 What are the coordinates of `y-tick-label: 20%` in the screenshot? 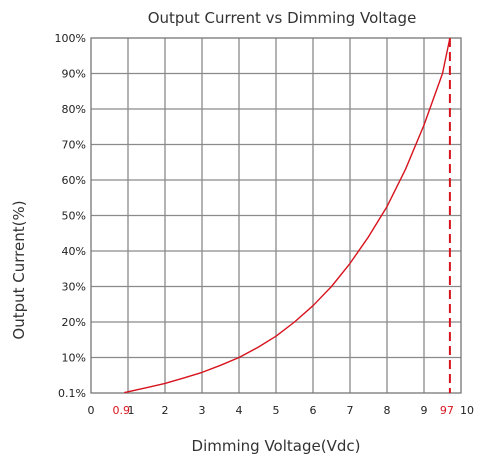 It's located at (74, 322).